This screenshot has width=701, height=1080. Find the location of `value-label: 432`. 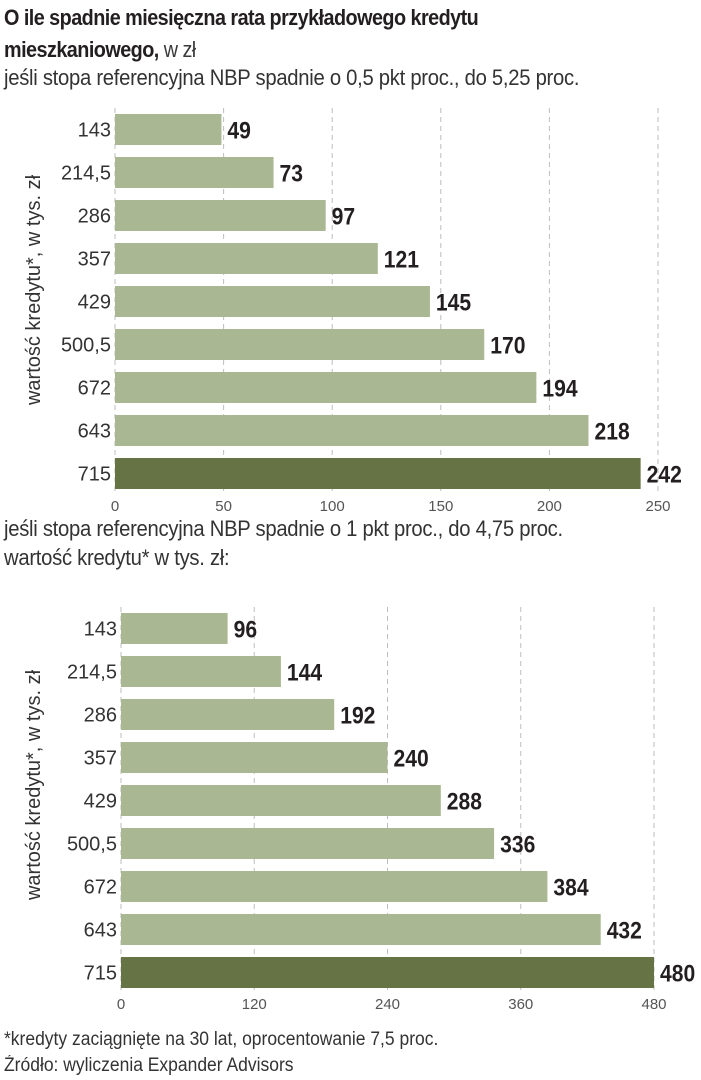

value-label: 432 is located at coordinates (624, 930).